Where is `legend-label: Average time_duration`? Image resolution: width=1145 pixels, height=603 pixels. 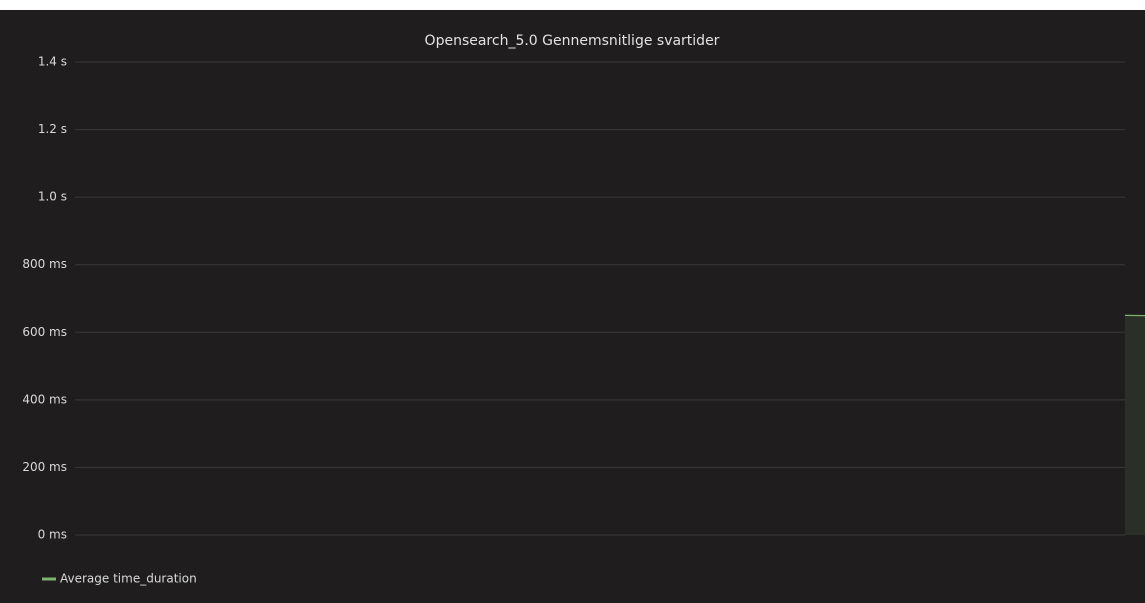
legend-label: Average time_duration is located at coordinates (128, 579).